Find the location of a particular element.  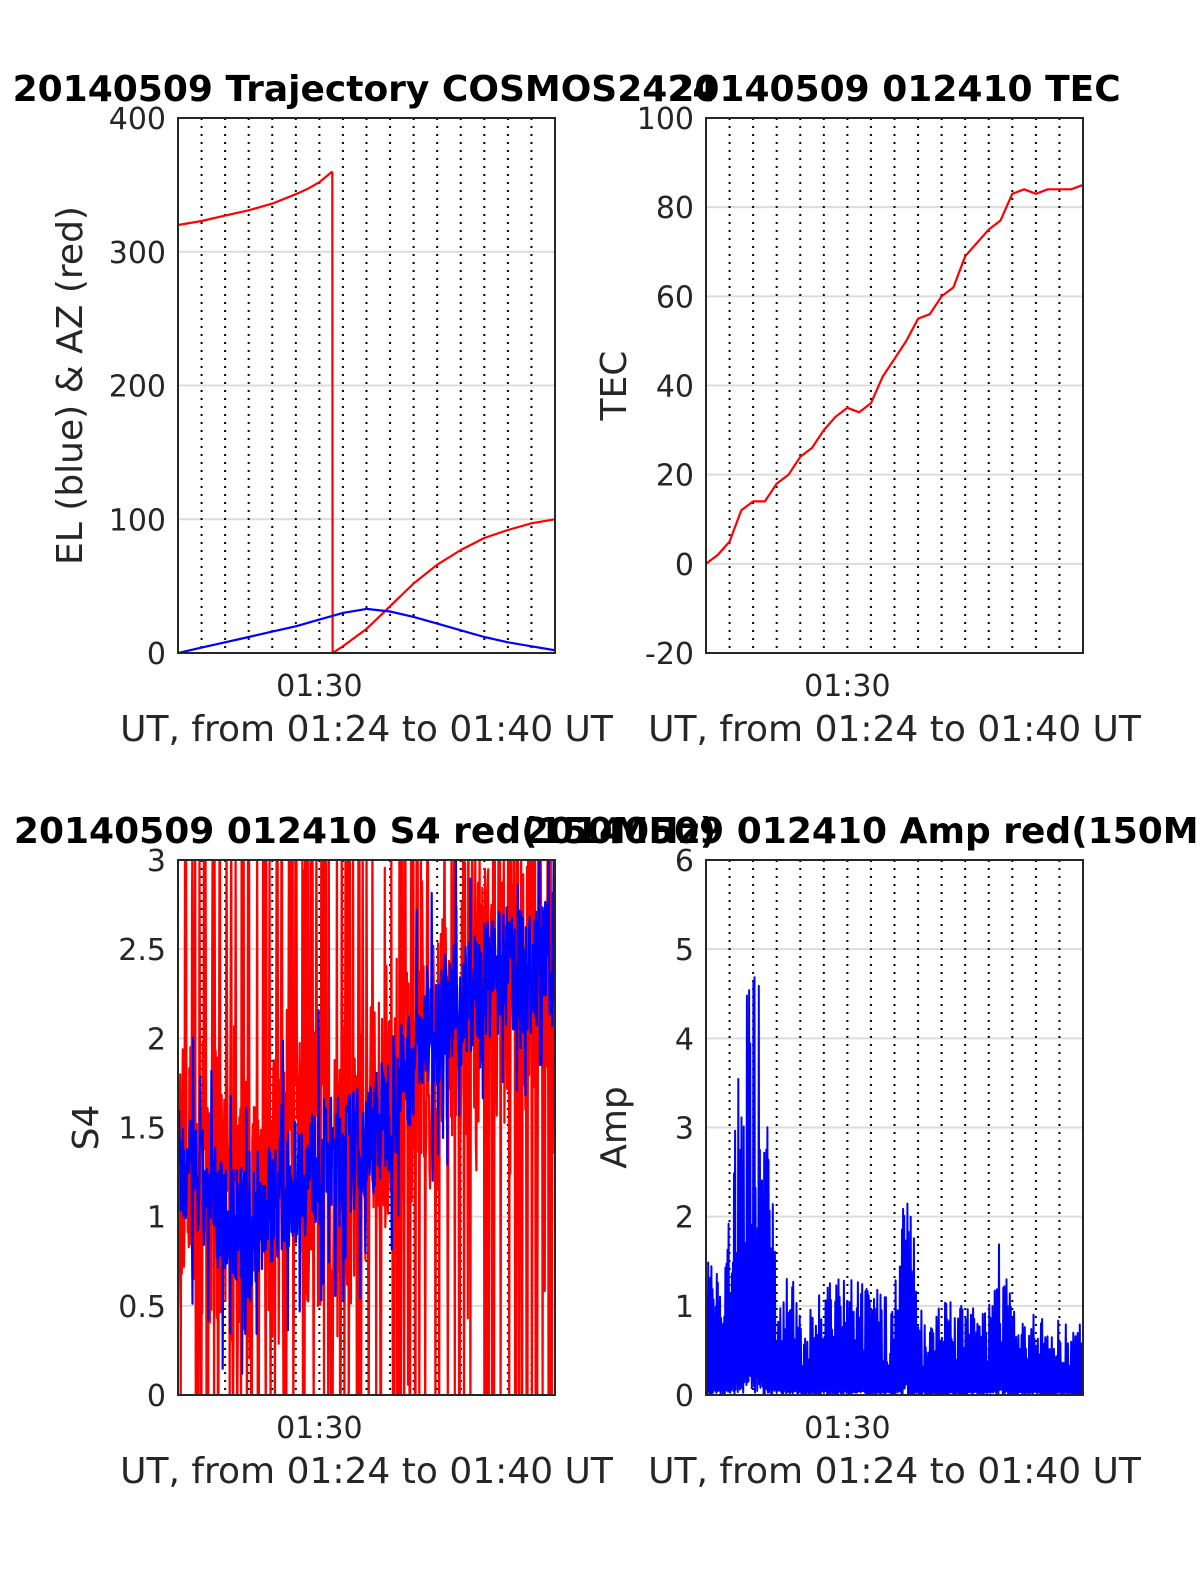

tec-ytick-label: 20 is located at coordinates (675, 476).